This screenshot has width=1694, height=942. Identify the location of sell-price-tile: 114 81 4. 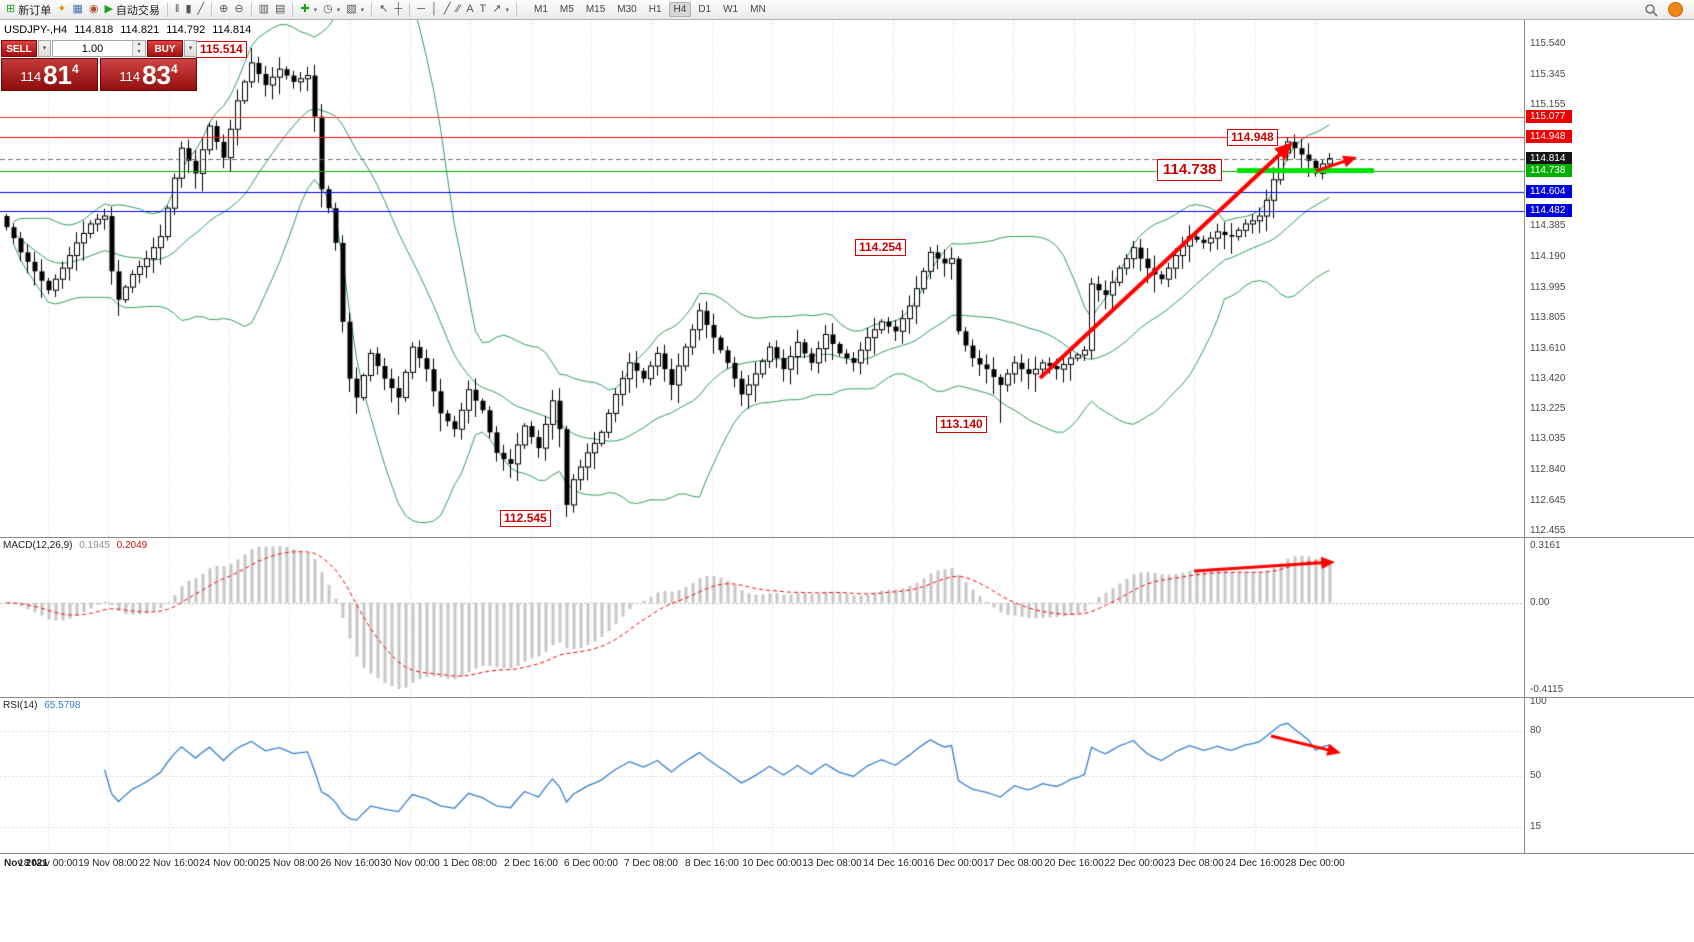
(49, 74).